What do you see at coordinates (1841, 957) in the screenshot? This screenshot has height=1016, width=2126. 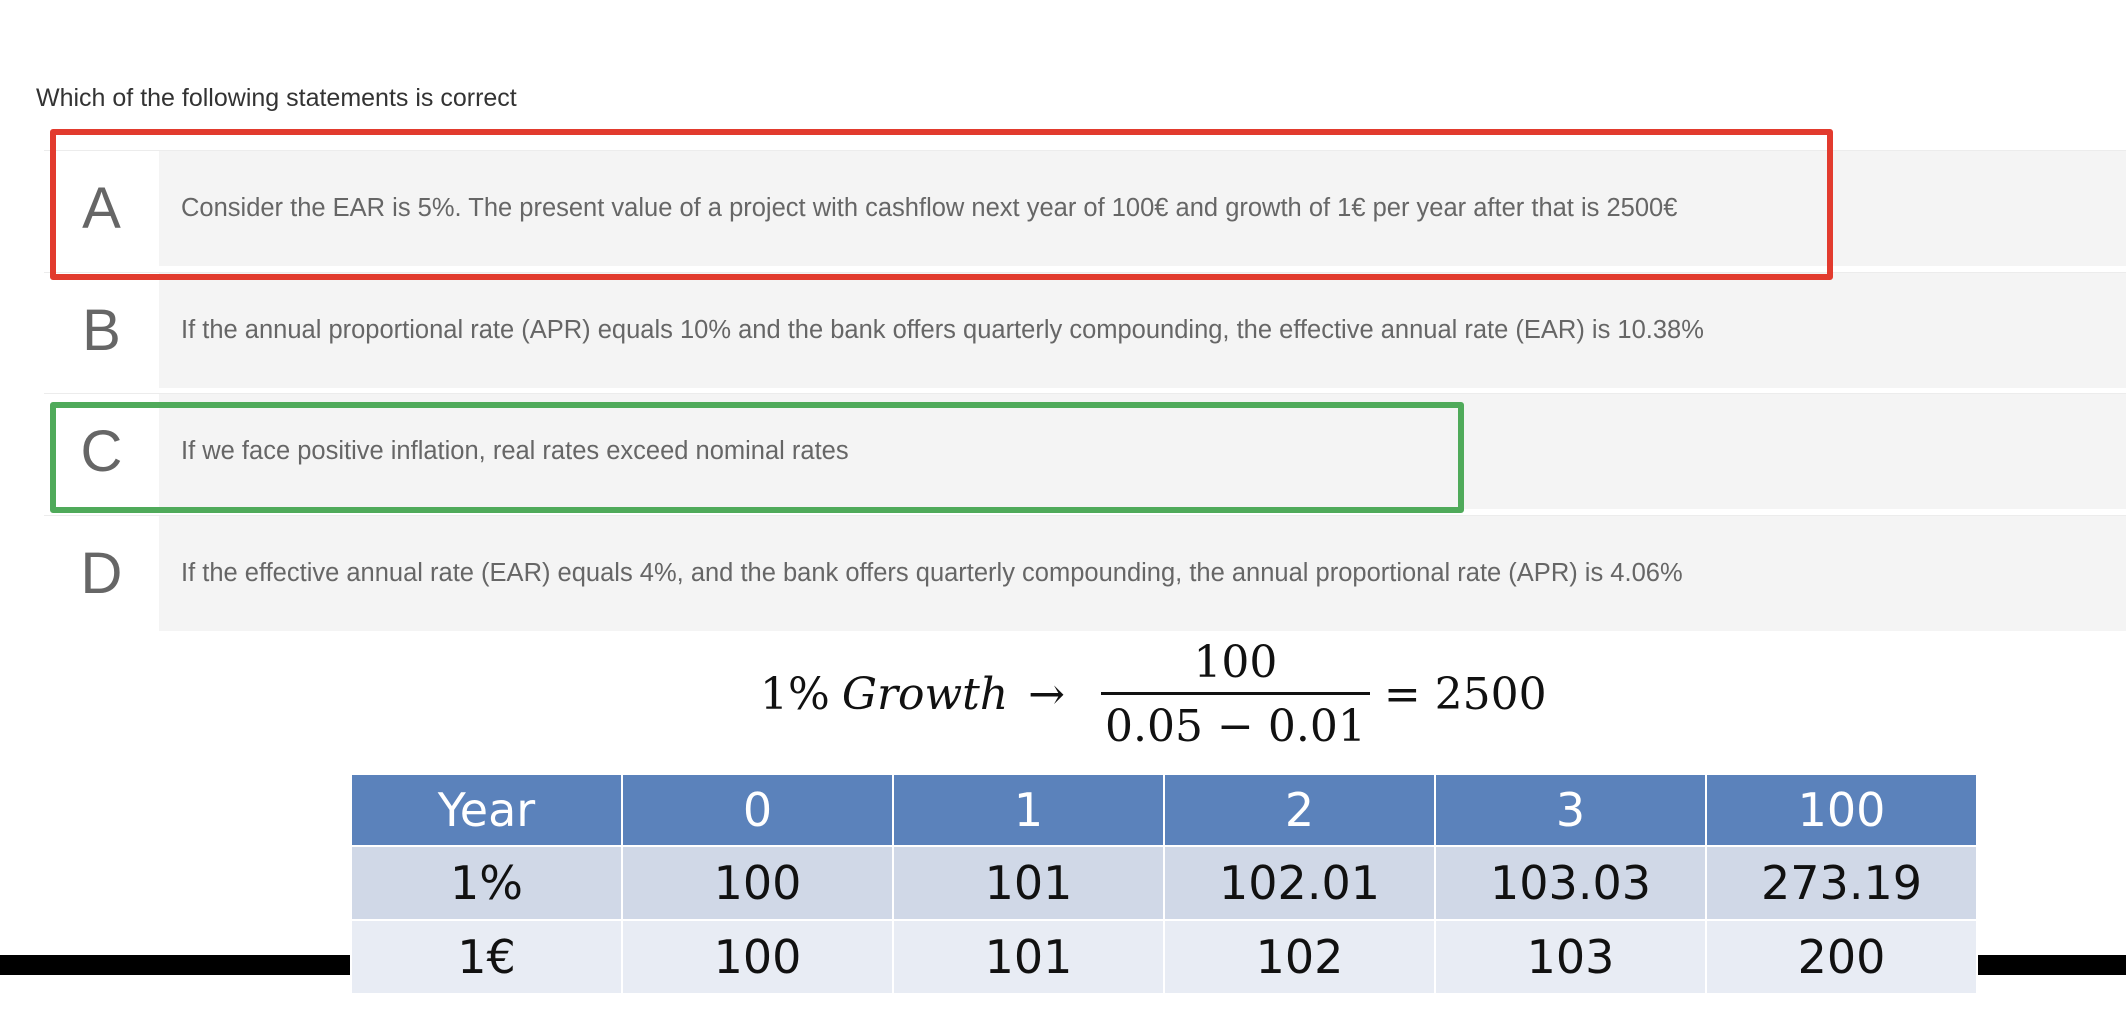 I see `table-cell: 200` at bounding box center [1841, 957].